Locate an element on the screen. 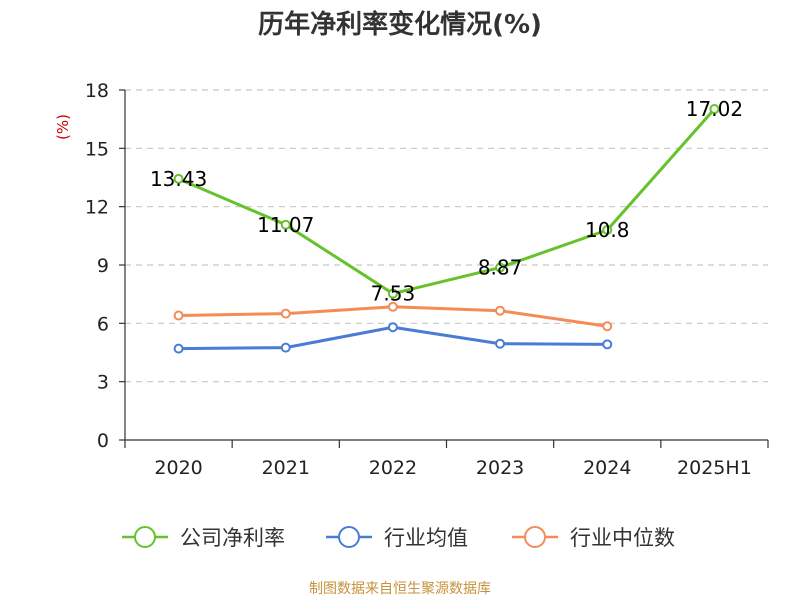 This screenshot has height=600, width=800. data-label: 8.87 is located at coordinates (500, 268).